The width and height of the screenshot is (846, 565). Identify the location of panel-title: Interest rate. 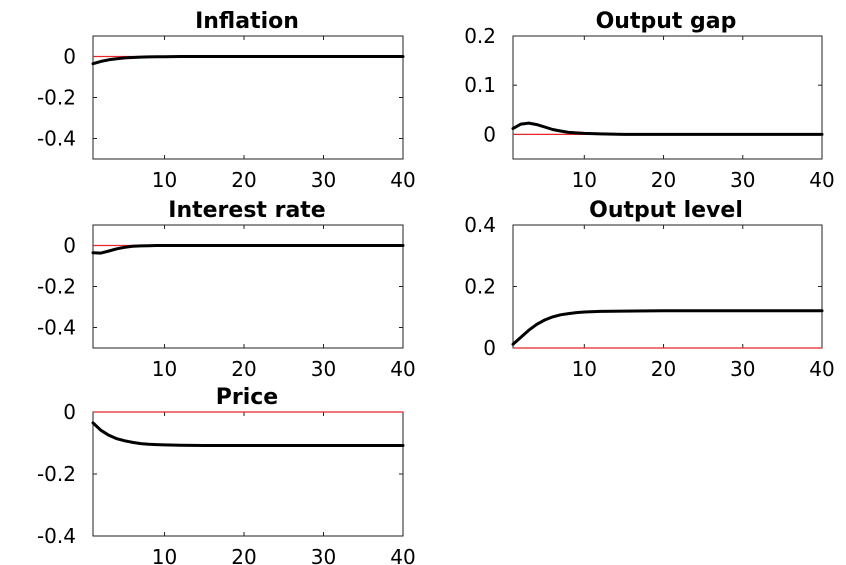
(246, 210).